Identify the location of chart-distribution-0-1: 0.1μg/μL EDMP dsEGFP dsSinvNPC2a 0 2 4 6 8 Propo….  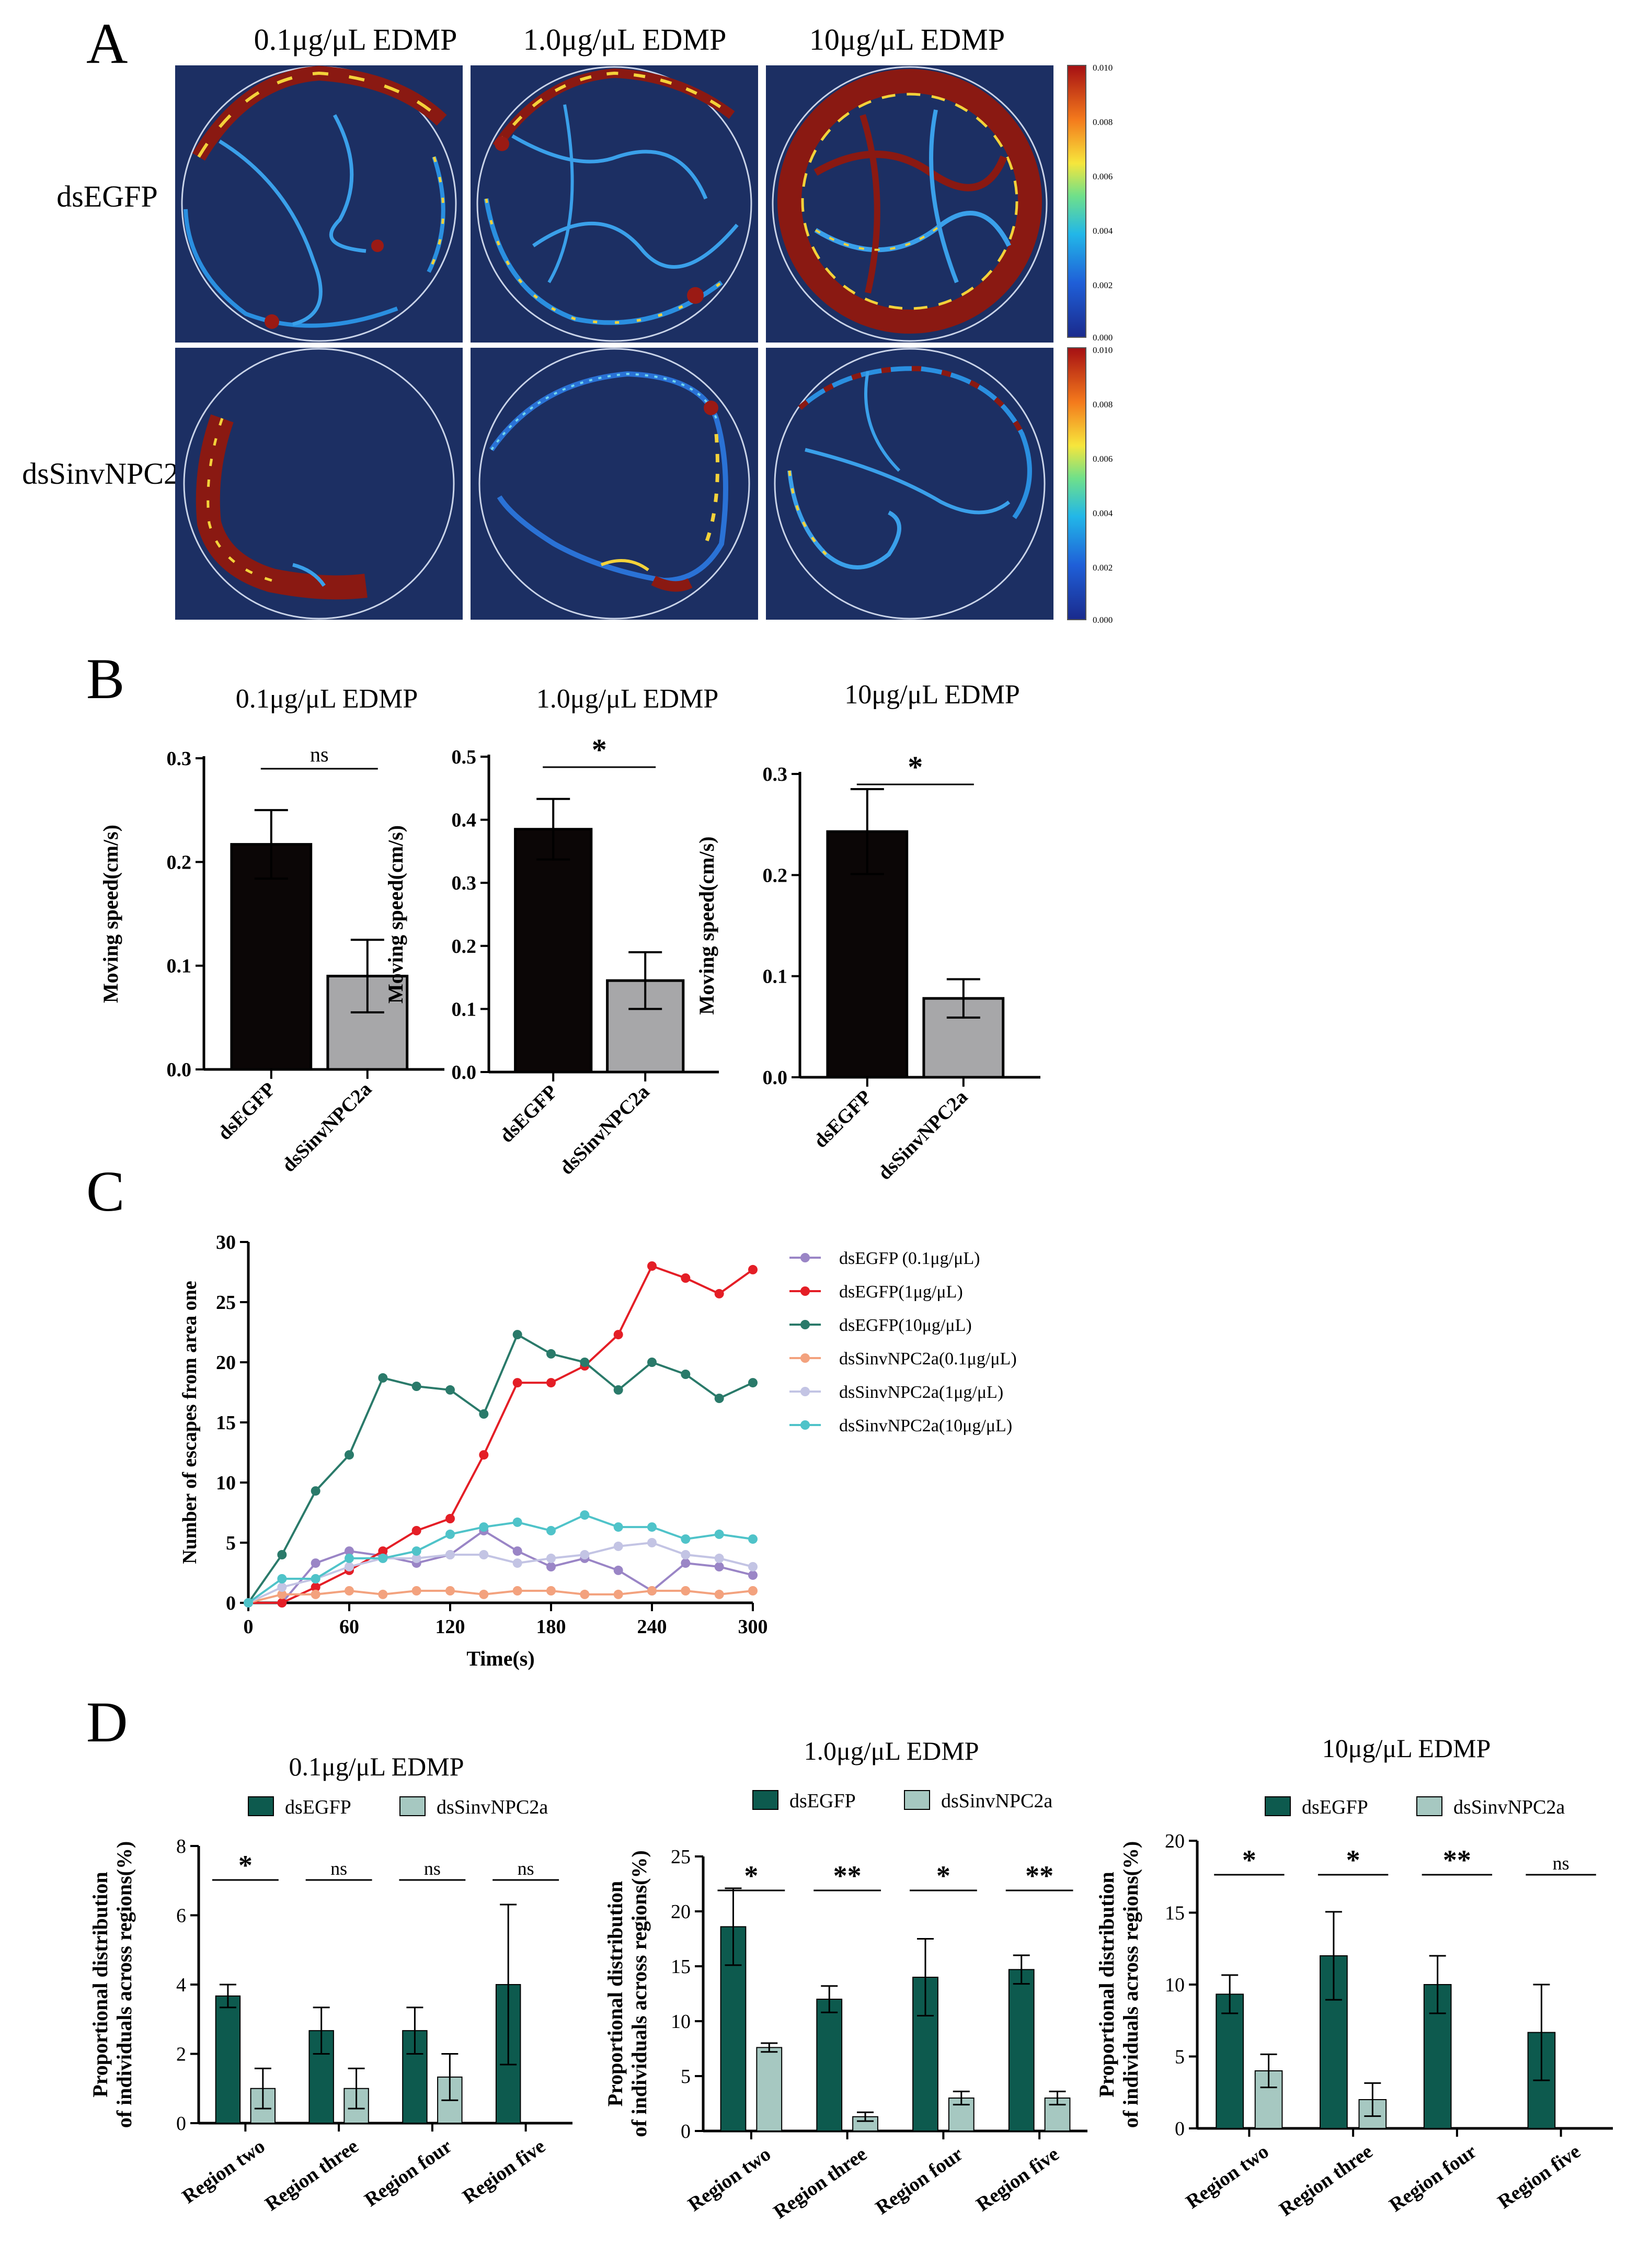
(330, 1983).